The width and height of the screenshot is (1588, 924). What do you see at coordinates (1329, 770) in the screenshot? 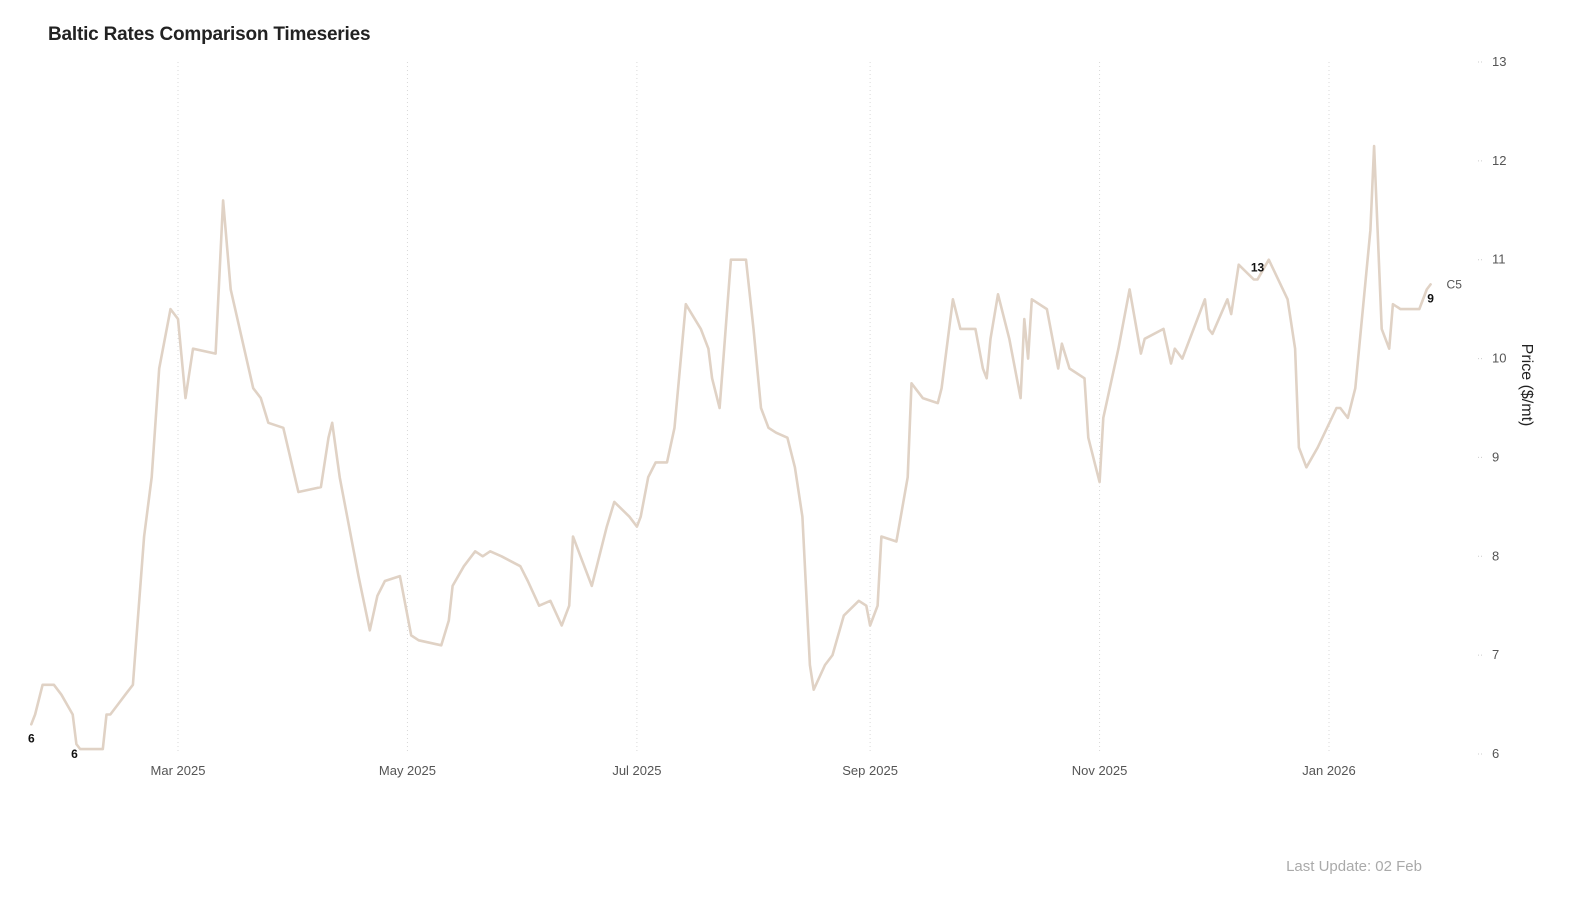
I see `x-tick-label: Jan 2026` at bounding box center [1329, 770].